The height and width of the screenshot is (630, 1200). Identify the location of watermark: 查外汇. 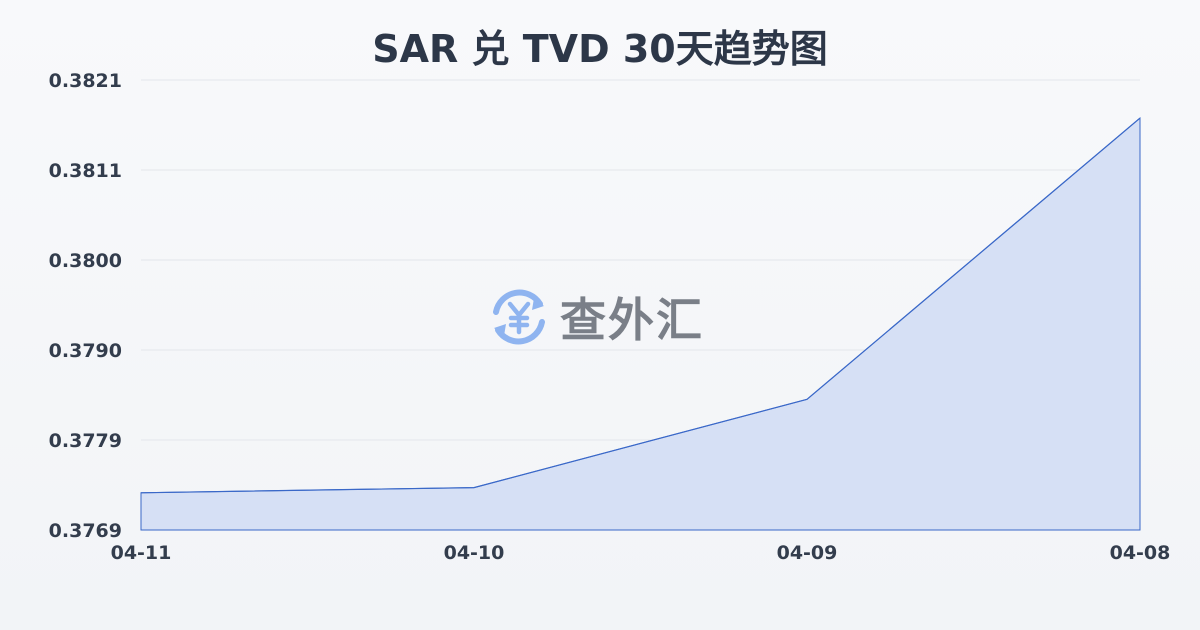
(596, 317).